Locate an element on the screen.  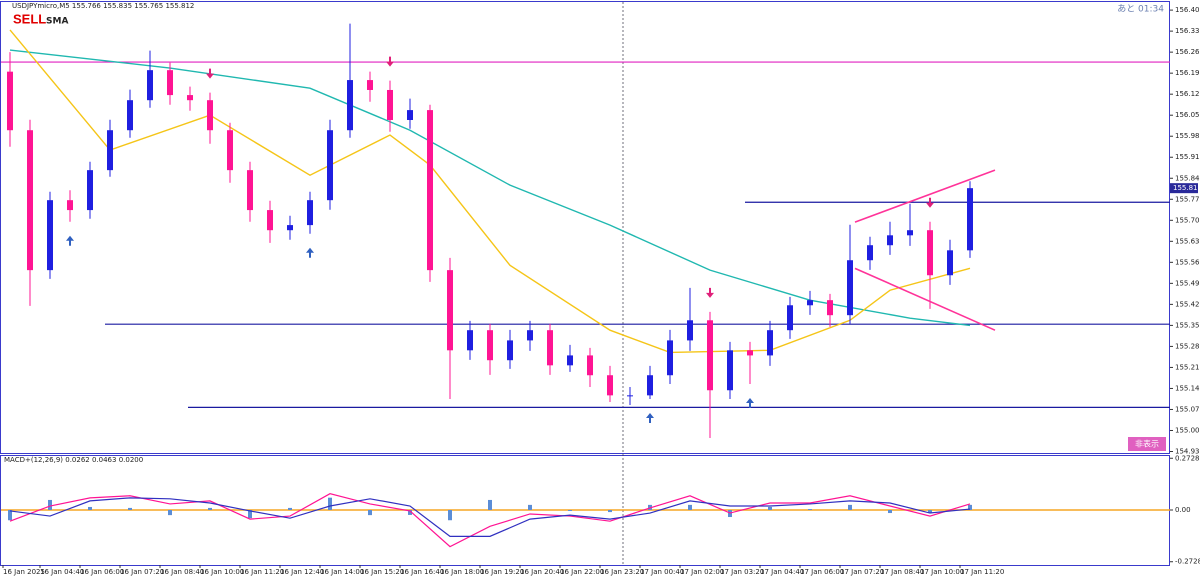
macd-line is located at coordinates (490, 520).